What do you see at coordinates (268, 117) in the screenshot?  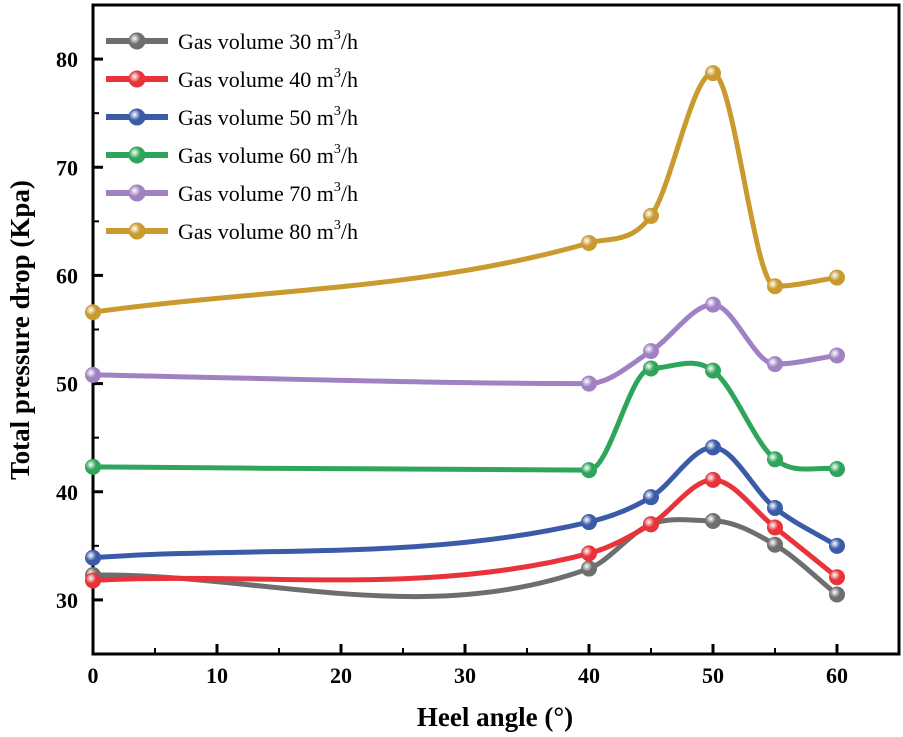 I see `legend-entry: Gas volume 50 m3/h` at bounding box center [268, 117].